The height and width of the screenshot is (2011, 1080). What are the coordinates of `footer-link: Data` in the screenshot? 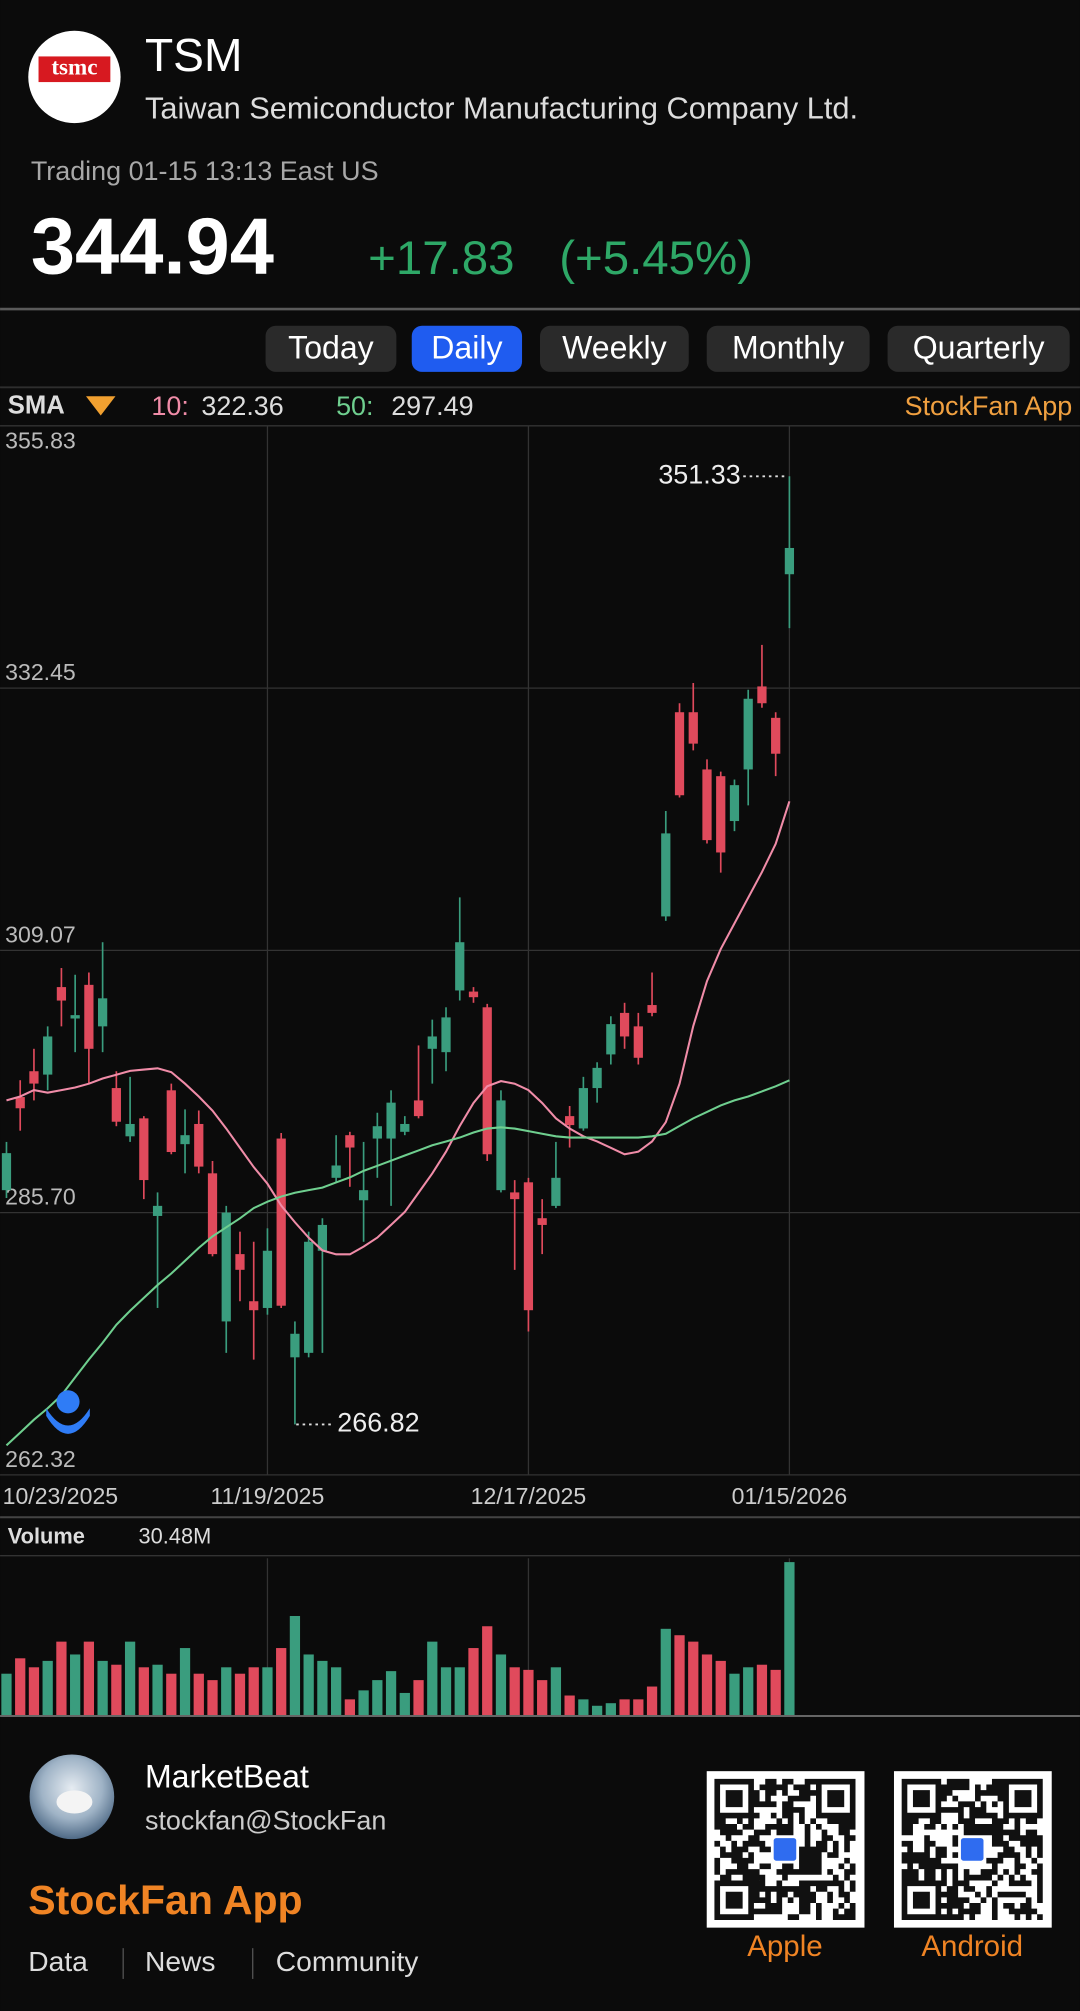 It's located at (58, 1961).